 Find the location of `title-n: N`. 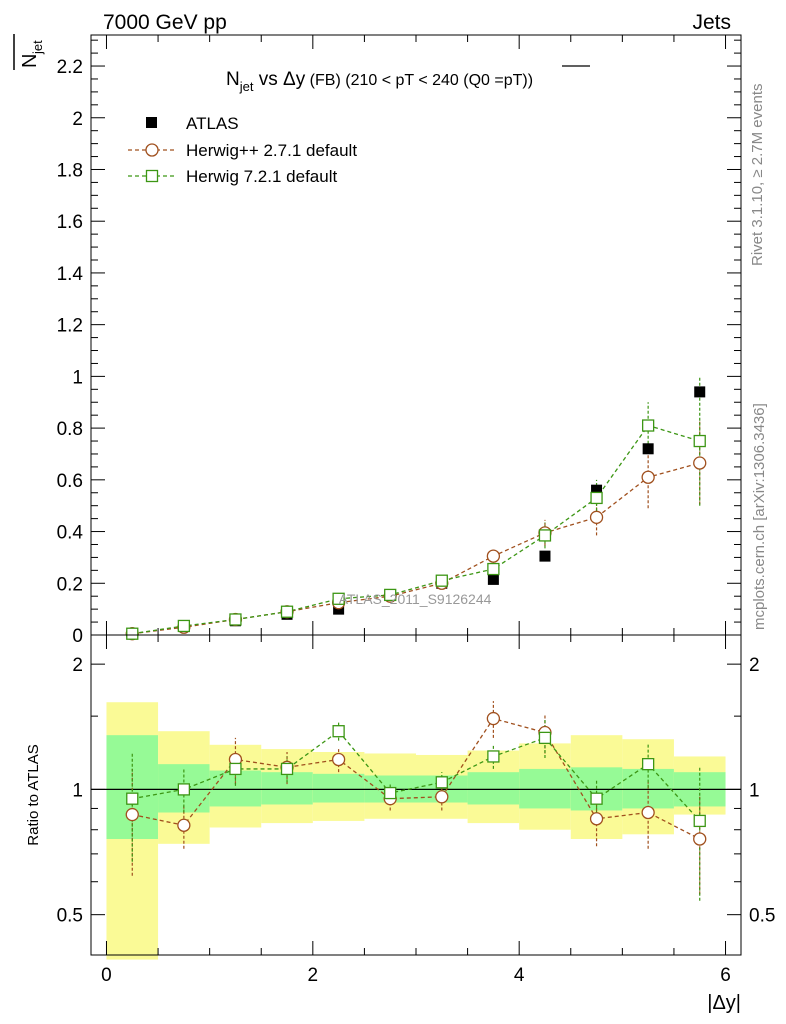

title-n: N is located at coordinates (233, 79).